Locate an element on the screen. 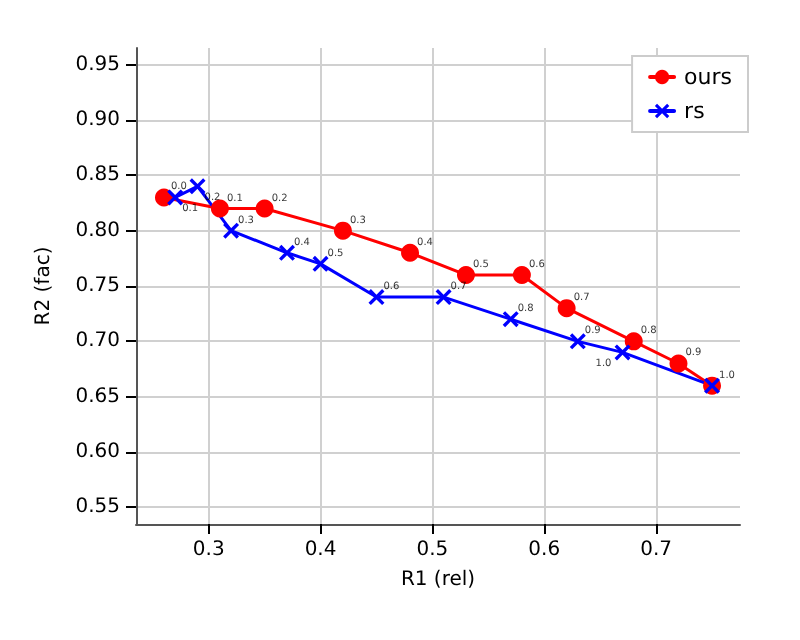  x-tick-label: 0.4 is located at coordinates (320, 550).